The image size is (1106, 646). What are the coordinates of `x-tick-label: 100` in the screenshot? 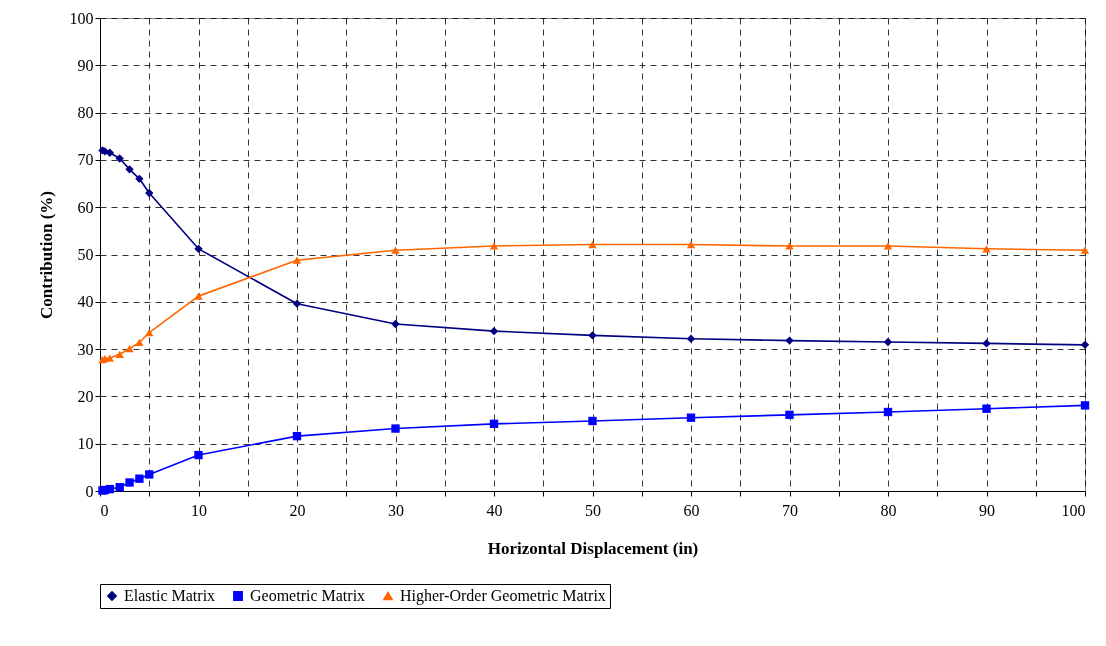 It's located at (1073, 510).